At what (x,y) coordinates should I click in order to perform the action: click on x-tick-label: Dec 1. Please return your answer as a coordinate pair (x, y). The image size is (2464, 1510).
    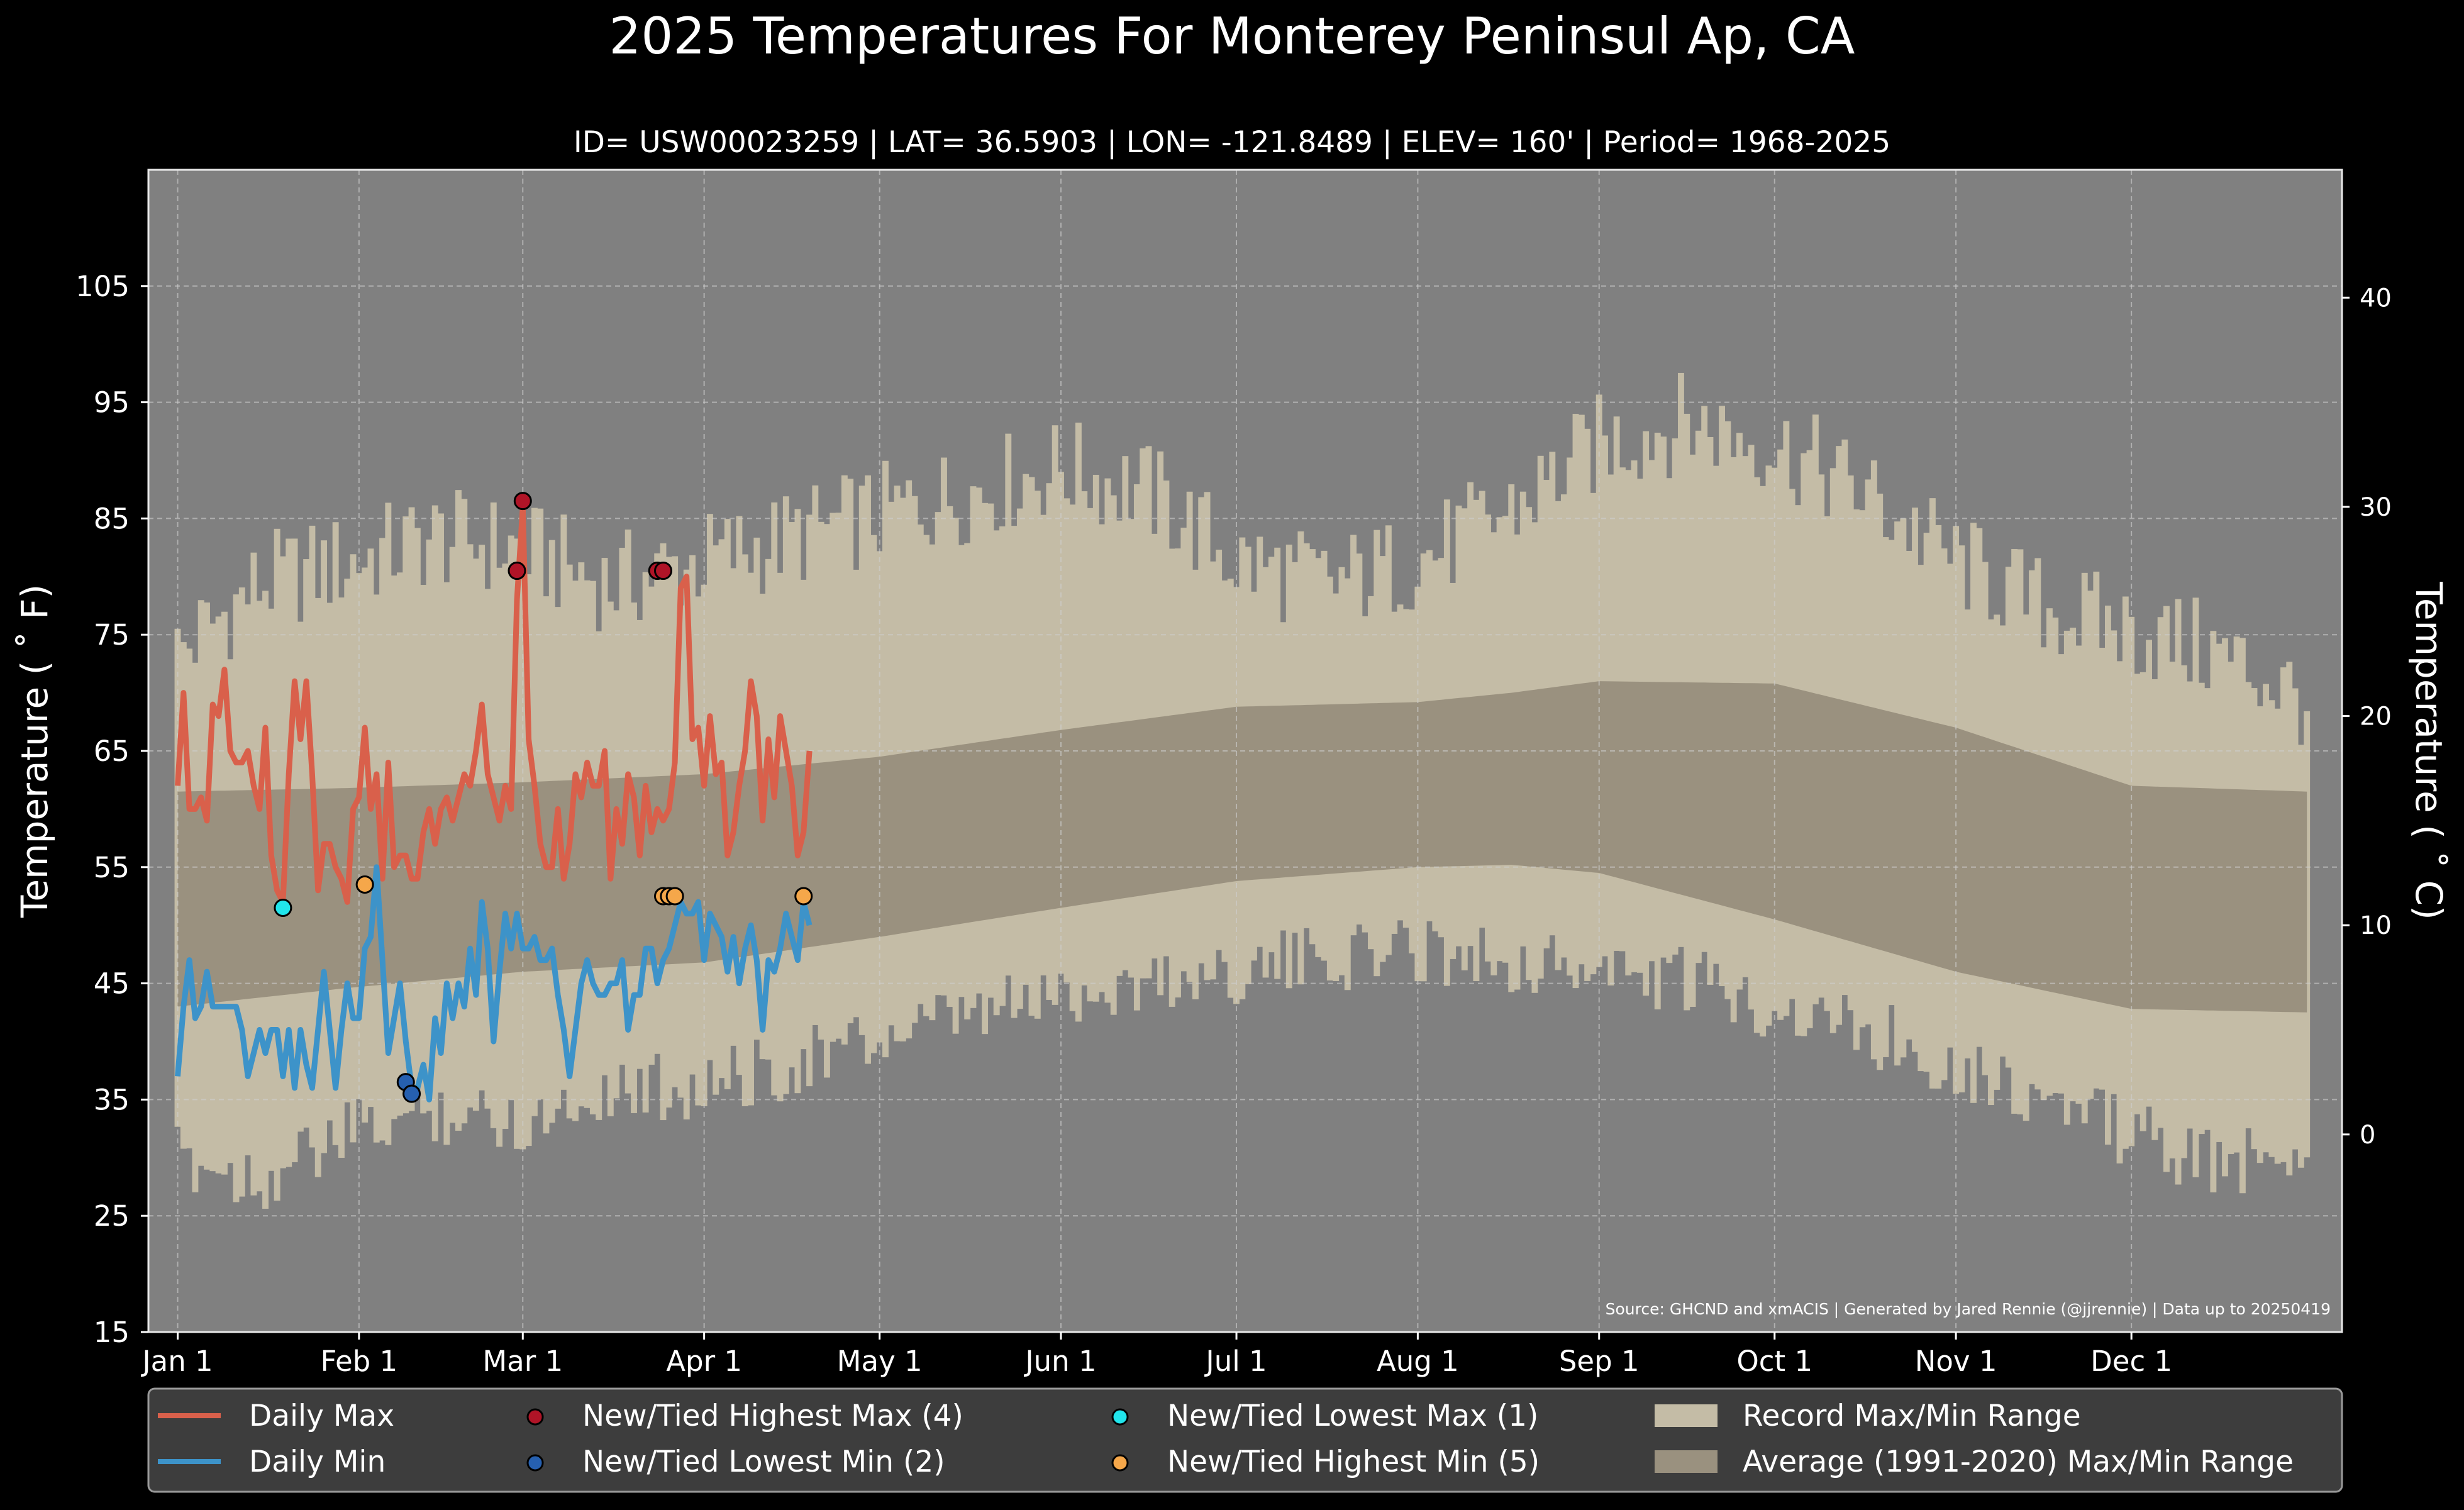
    Looking at the image, I should click on (2131, 1361).